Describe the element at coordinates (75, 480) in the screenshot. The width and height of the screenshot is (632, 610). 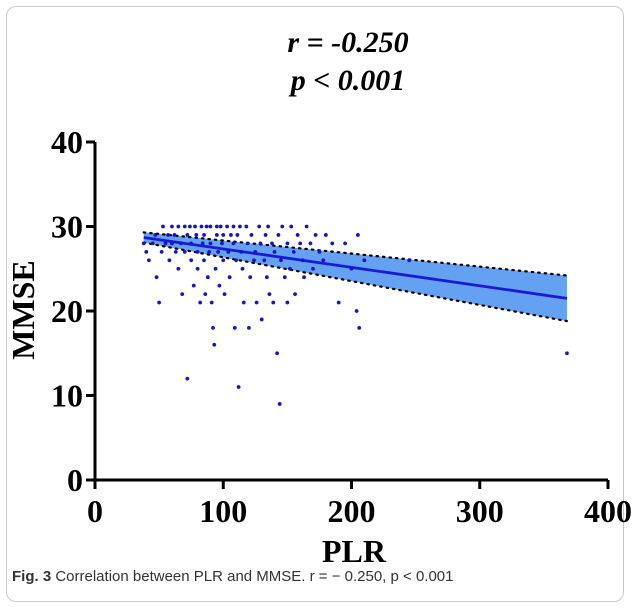
I see `y-tick-label: 0` at that location.